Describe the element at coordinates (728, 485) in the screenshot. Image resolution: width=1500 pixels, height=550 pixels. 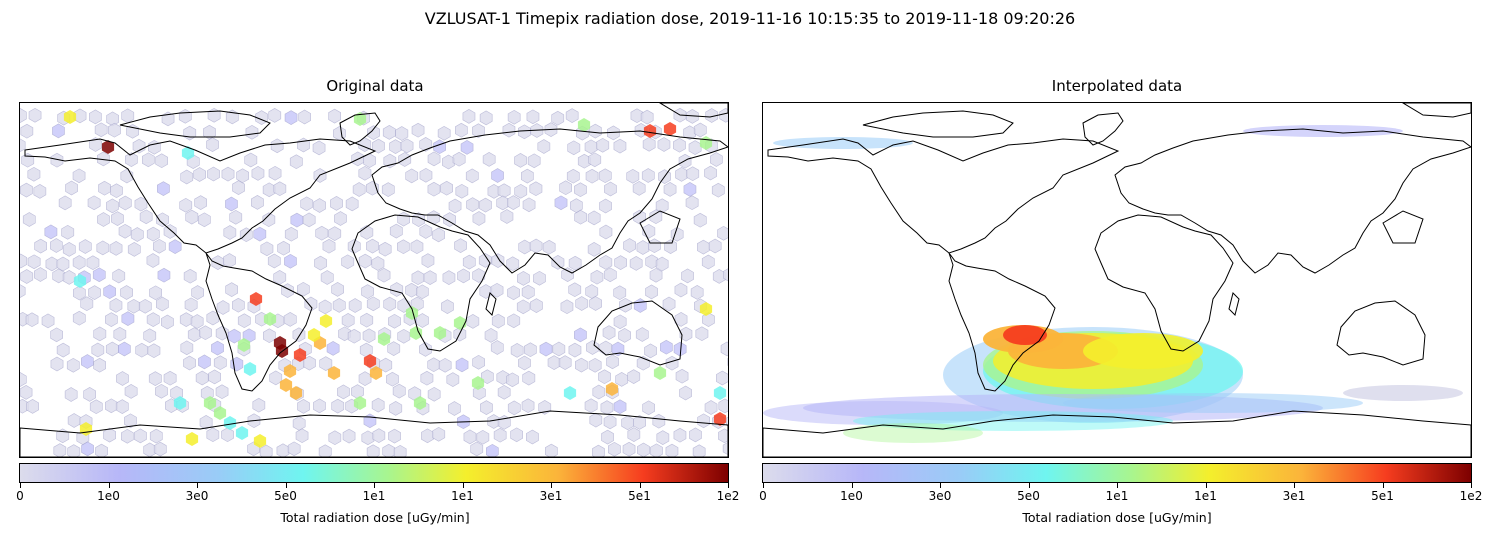
I see `colorbar-tick` at that location.